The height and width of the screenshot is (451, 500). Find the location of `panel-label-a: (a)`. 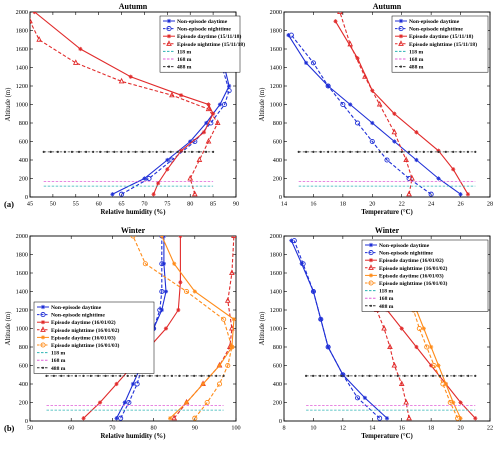

panel-label-a: (a) is located at coordinates (9, 204).